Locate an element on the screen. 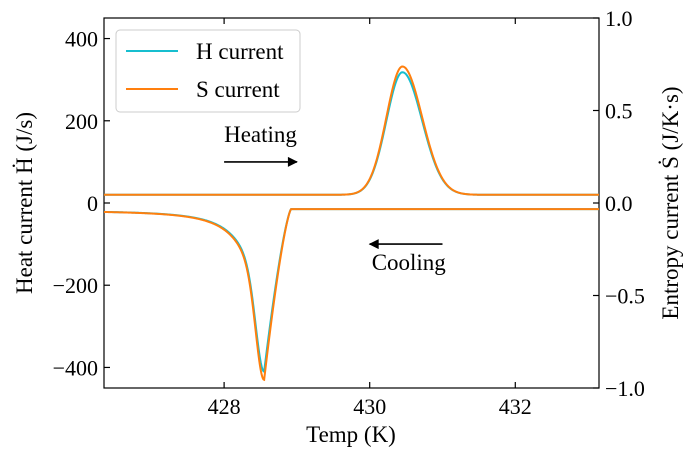  y-left-tick-label: −400 is located at coordinates (75, 367).